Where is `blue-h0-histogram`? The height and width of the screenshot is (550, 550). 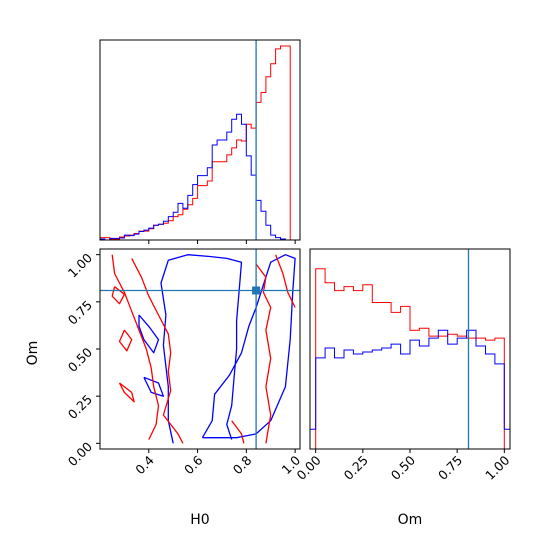
blue-h0-histogram is located at coordinates (197, 177).